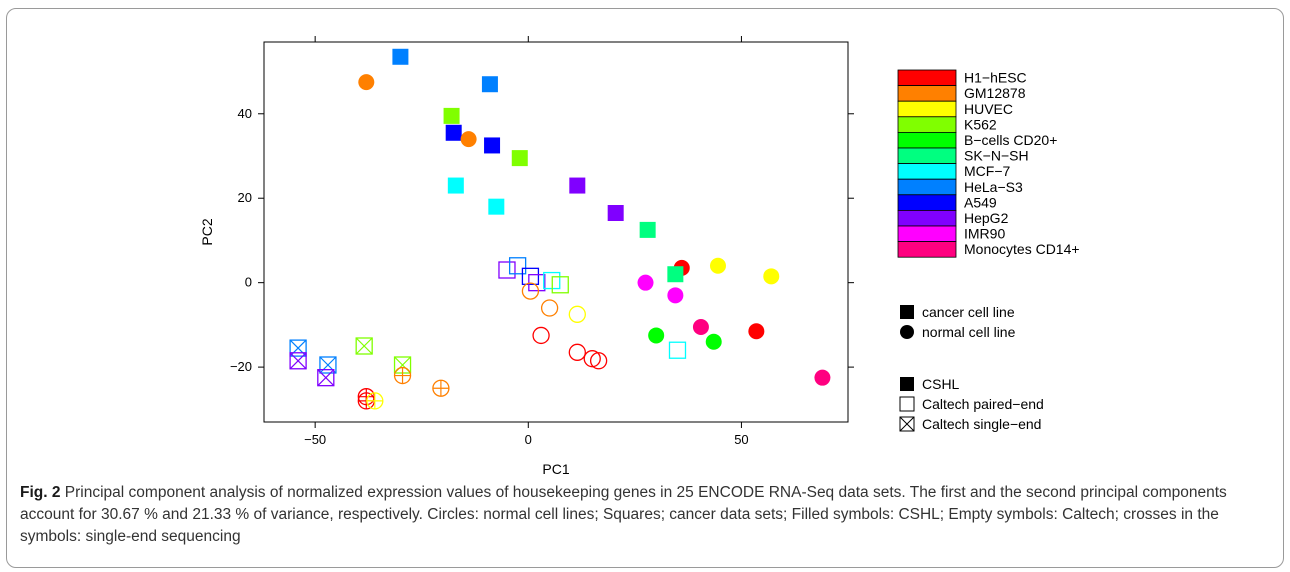 Image resolution: width=1290 pixels, height=572 pixels. I want to click on legend-style-label: Caltech paired−end, so click(983, 404).